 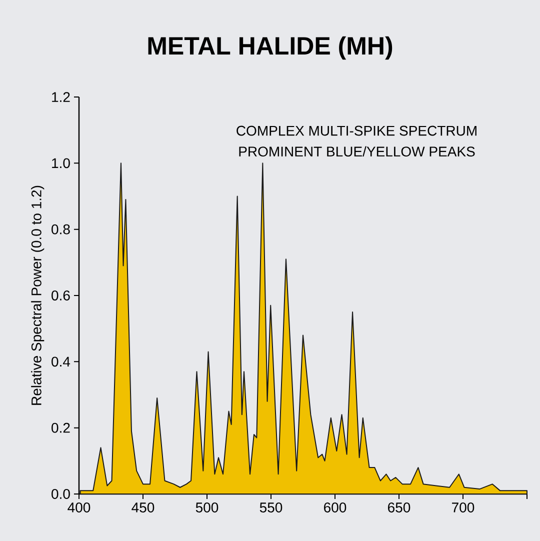 I want to click on y-tick-label: 0.8, so click(x=61, y=229).